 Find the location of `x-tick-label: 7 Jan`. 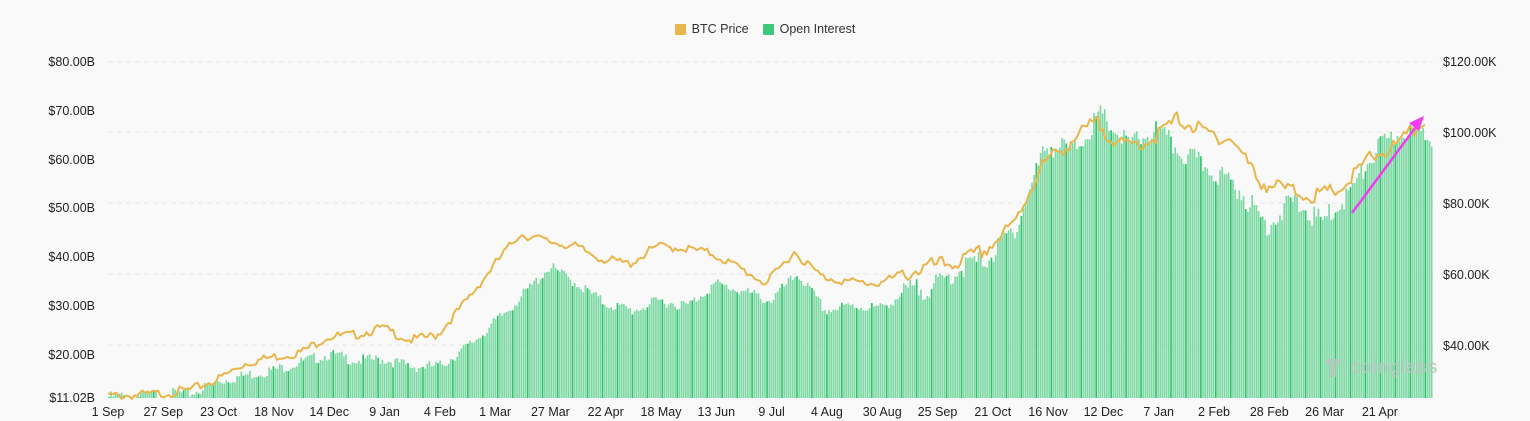

x-tick-label: 7 Jan is located at coordinates (1158, 412).